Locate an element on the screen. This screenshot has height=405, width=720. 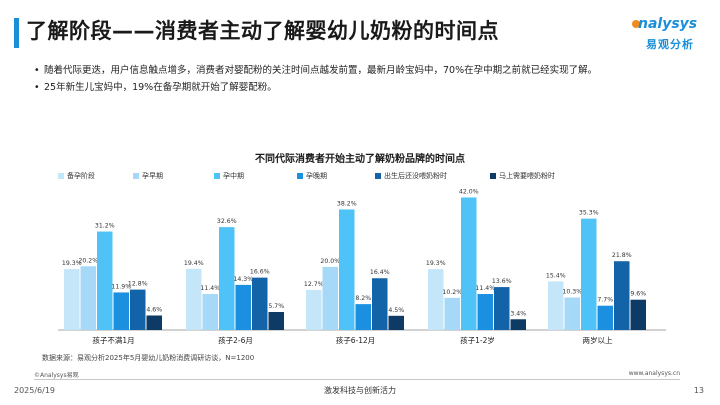
chart-legend: 备孕阶段 孕早期 孕中期 孕晚期 出生后还没喂奶粉时 马上需要喂奶粉时 is located at coordinates (378, 177).